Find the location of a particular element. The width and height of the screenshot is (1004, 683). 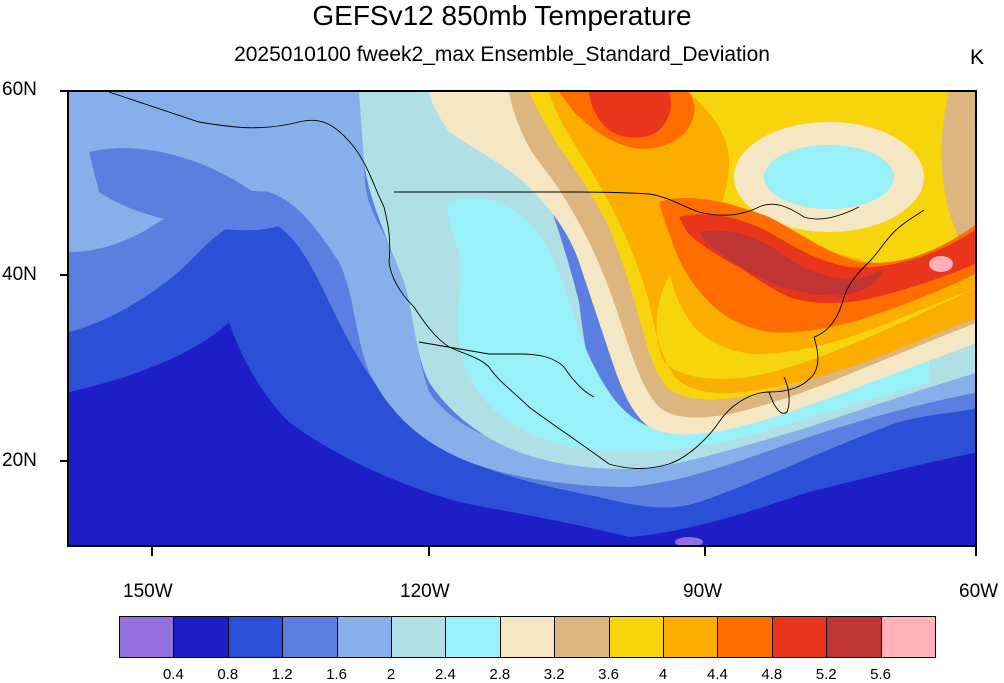

x-tick-label-60w: 60W is located at coordinates (979, 591).